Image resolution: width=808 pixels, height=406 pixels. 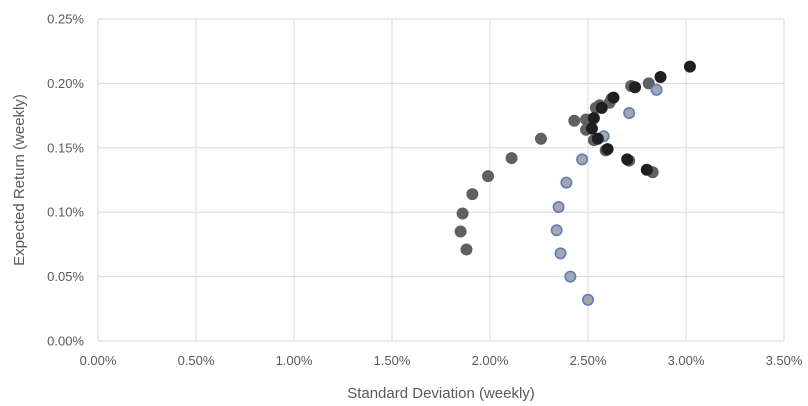 What do you see at coordinates (392, 360) in the screenshot?
I see `x-tick-label: 1.50%` at bounding box center [392, 360].